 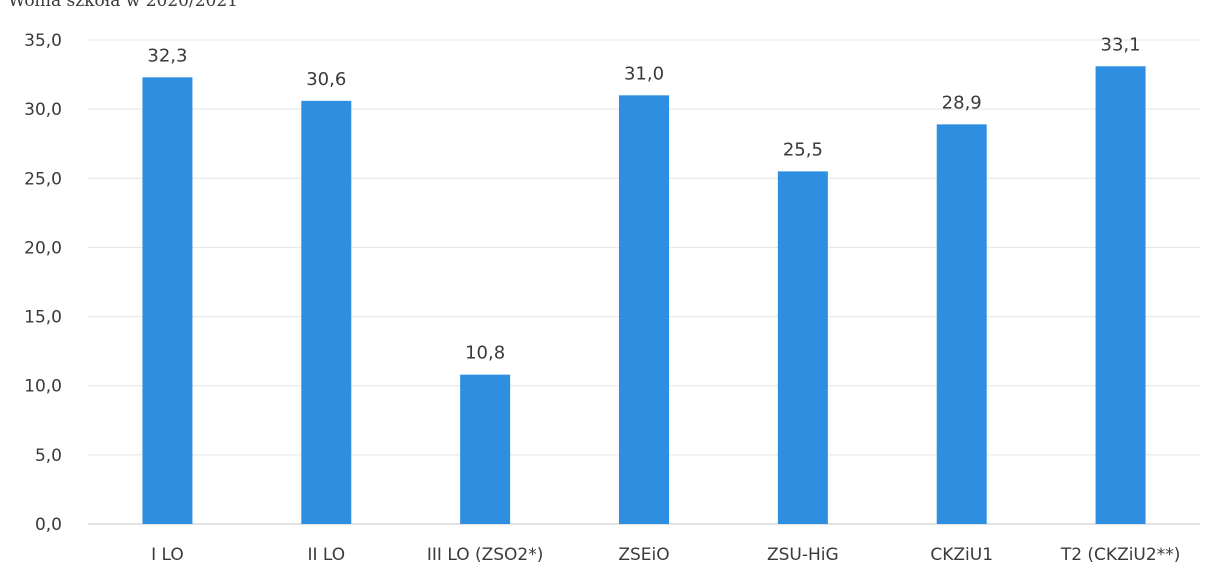 I want to click on data-label: 25,5, so click(x=803, y=149).